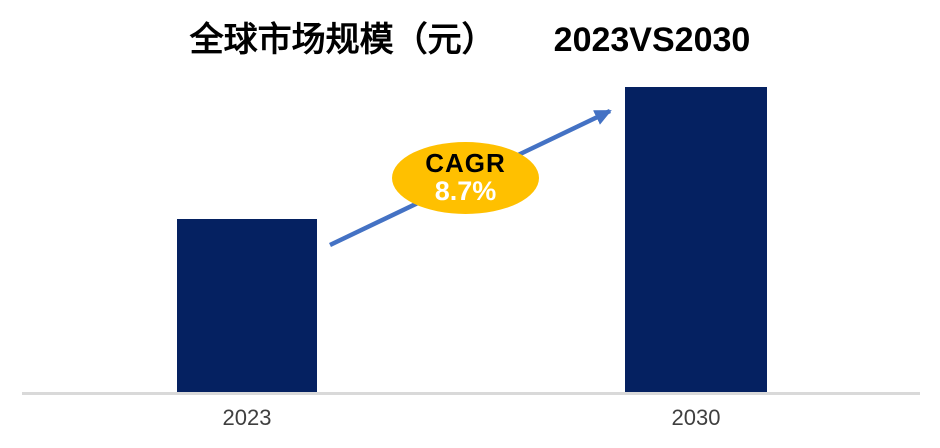 This screenshot has height=448, width=940. What do you see at coordinates (247, 306) in the screenshot?
I see `bar-2023` at bounding box center [247, 306].